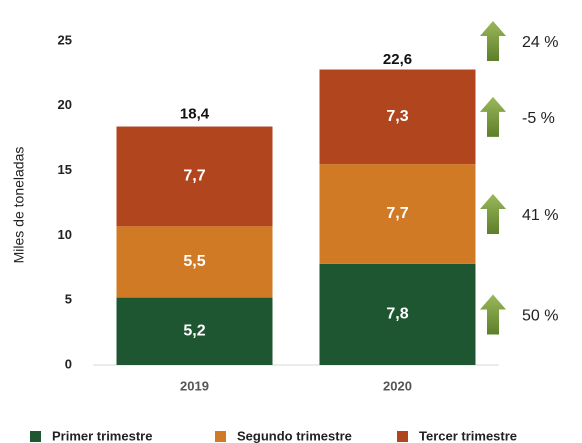  I want to click on value-label: 7,8, so click(397, 314).